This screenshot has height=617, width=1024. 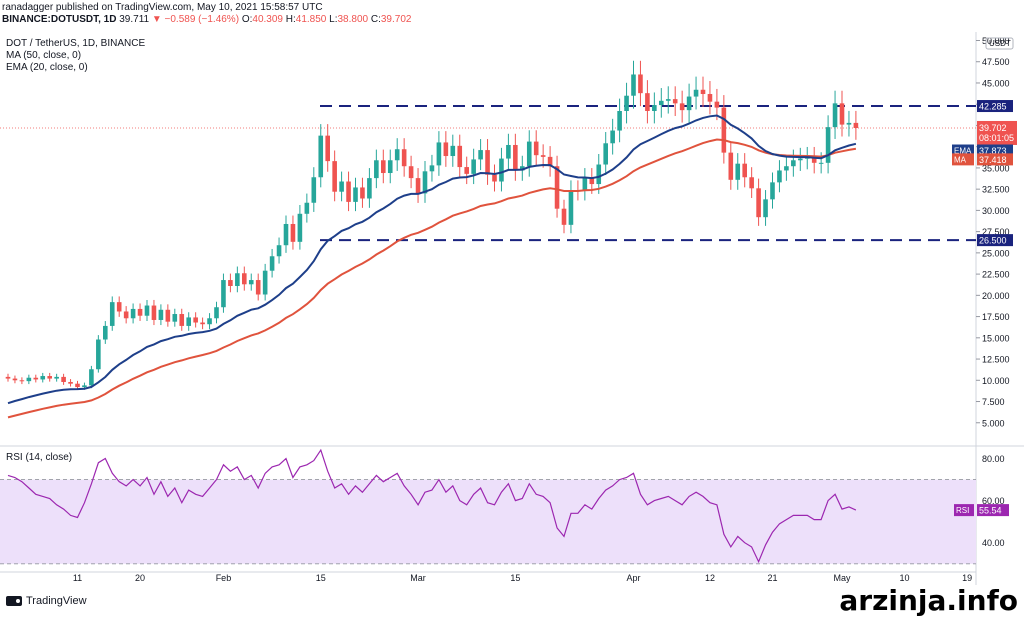 I want to click on level-label: 26.500, so click(x=993, y=241).